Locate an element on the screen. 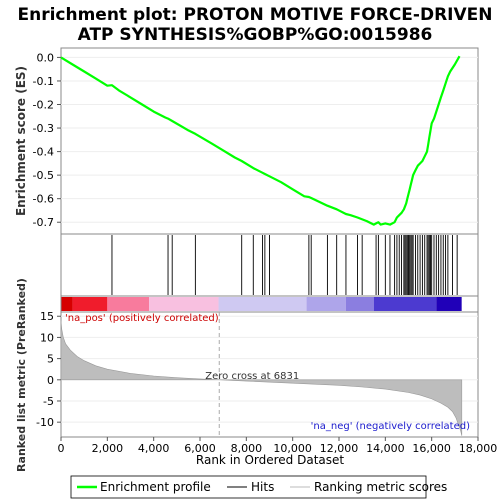 The height and width of the screenshot is (500, 500). rank-xtick-label: 6,000 is located at coordinates (200, 448).